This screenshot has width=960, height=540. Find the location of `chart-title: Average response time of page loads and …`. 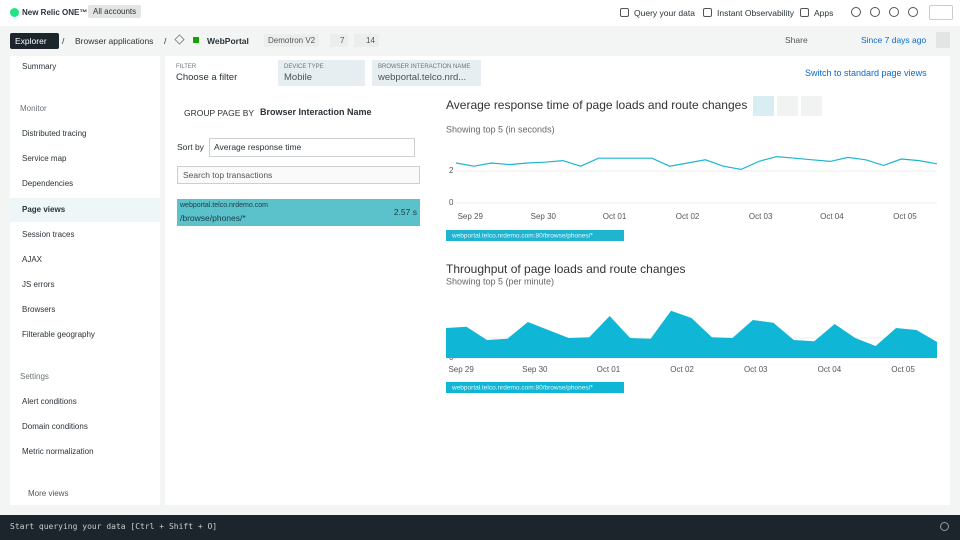

chart-title: Average response time of page loads and … is located at coordinates (596, 105).